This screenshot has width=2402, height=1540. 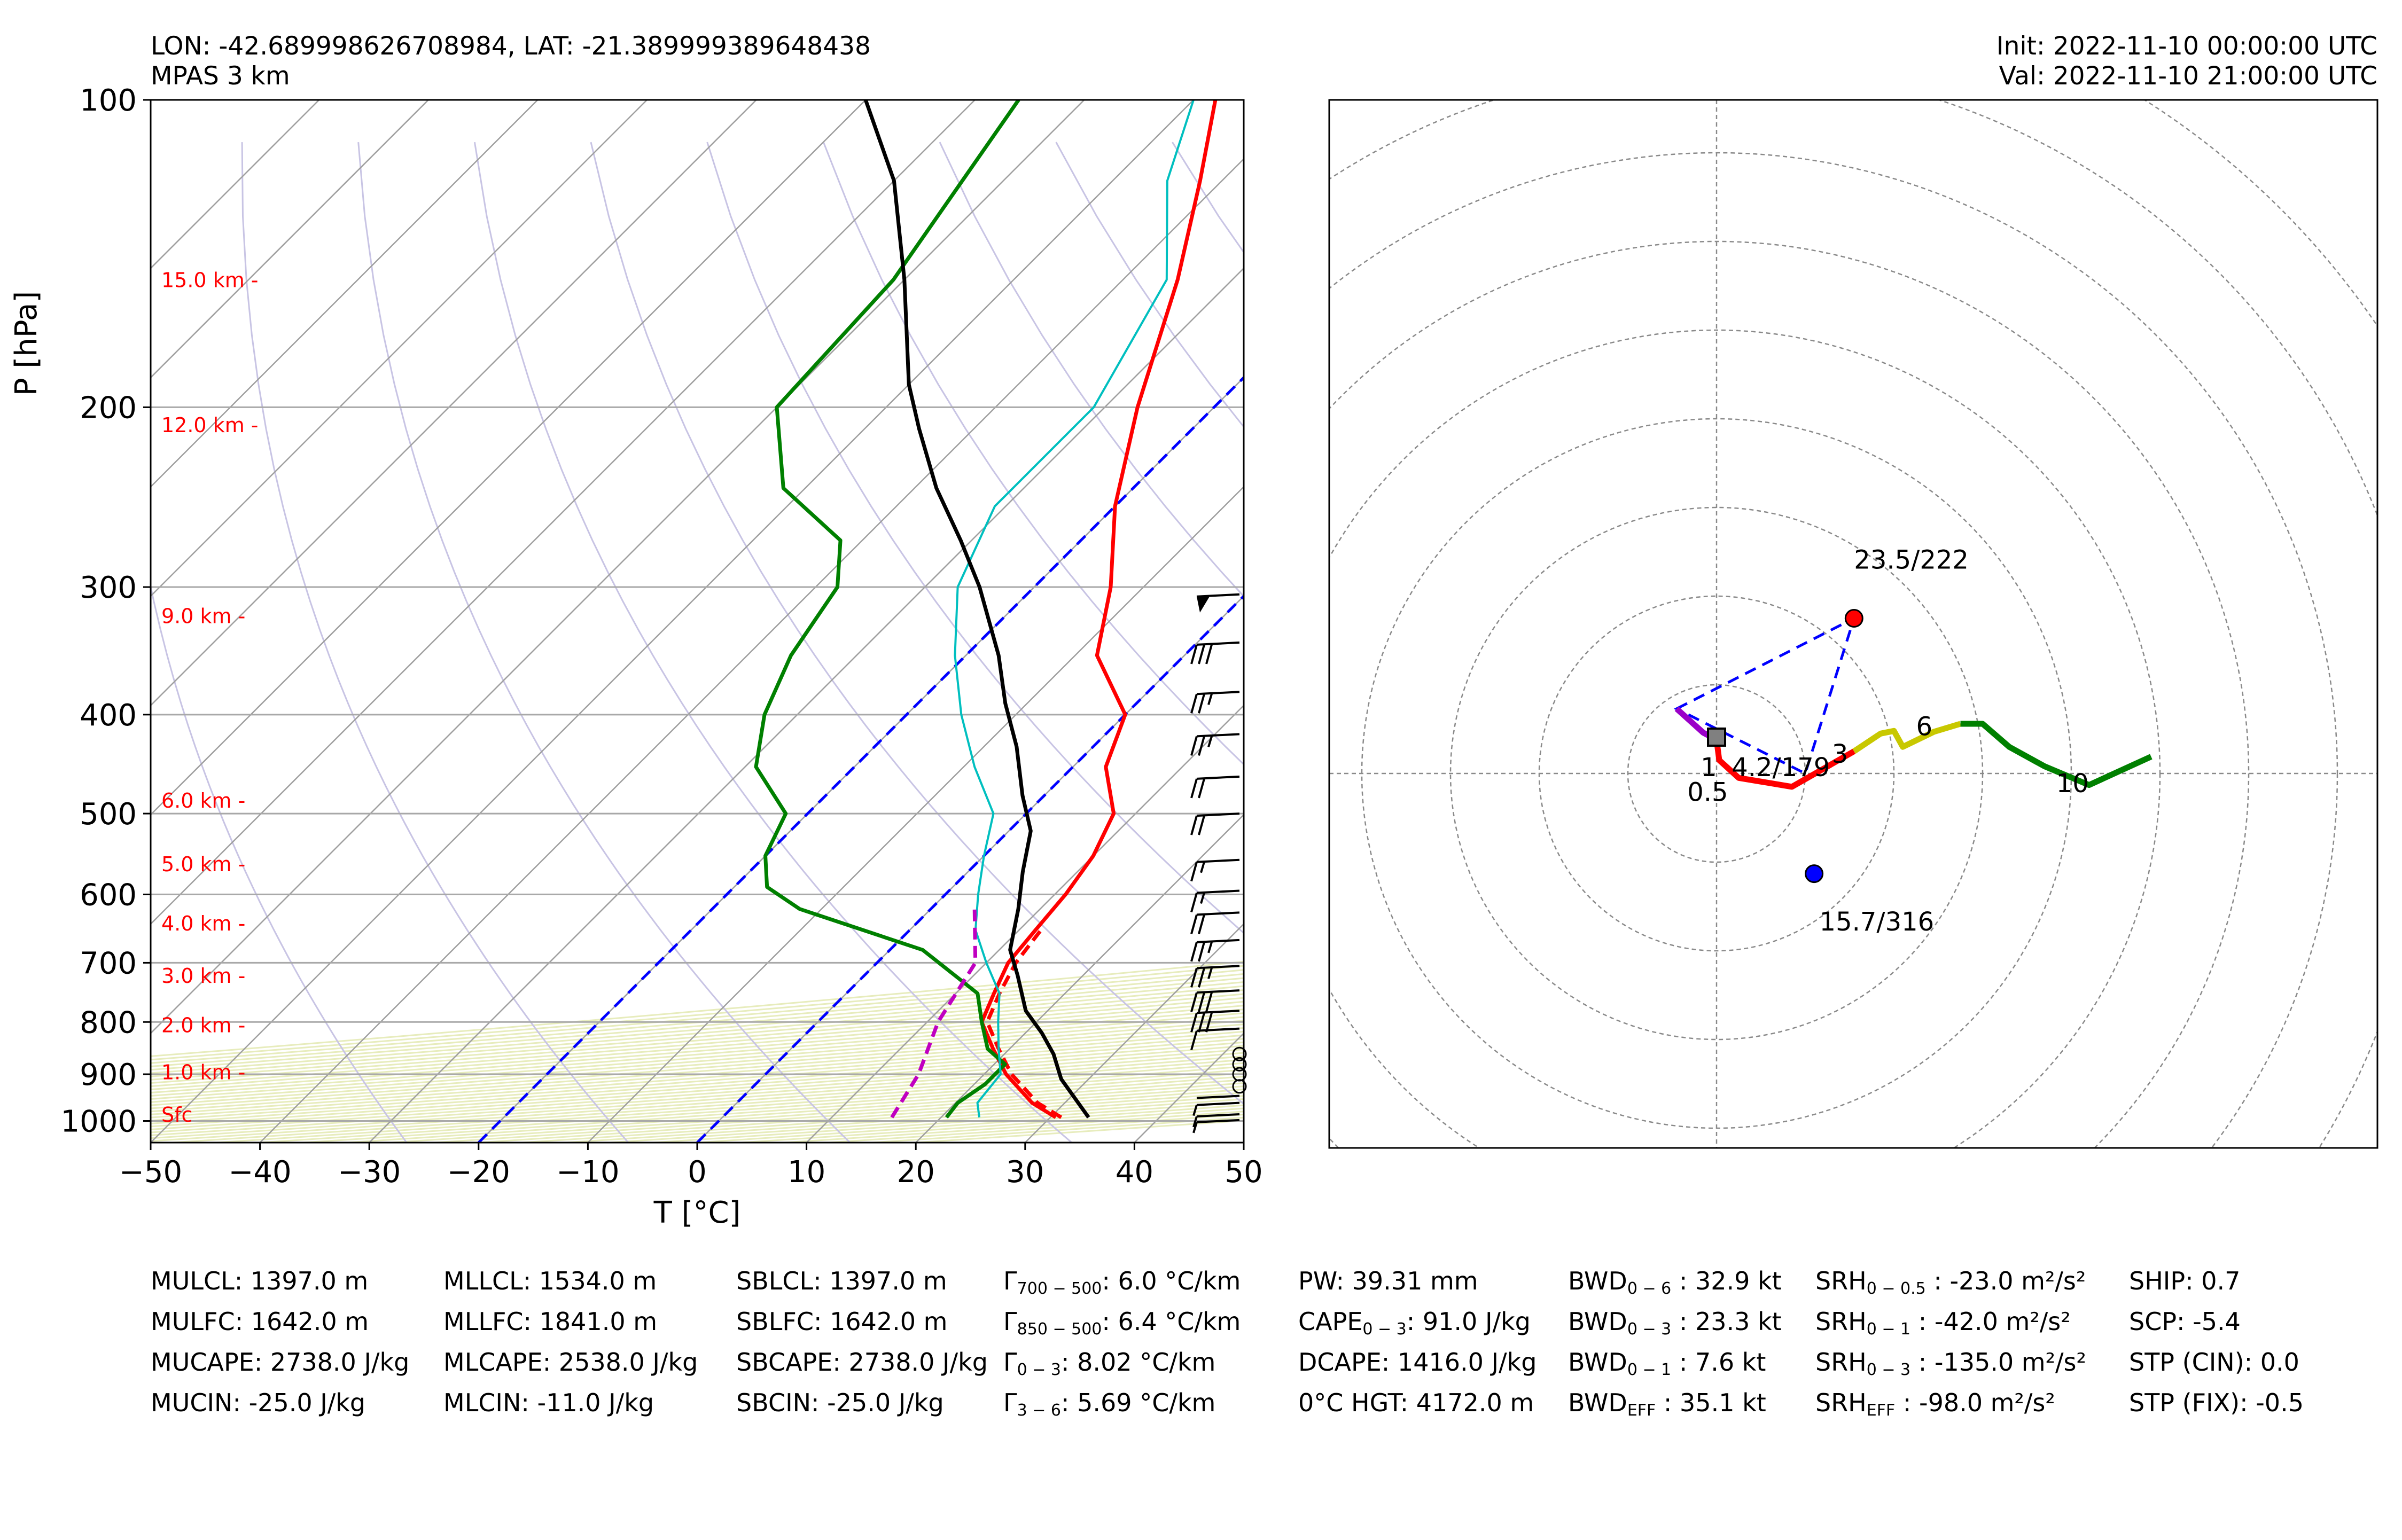 What do you see at coordinates (1025, 1172) in the screenshot?
I see `x-tick-label: 30` at bounding box center [1025, 1172].